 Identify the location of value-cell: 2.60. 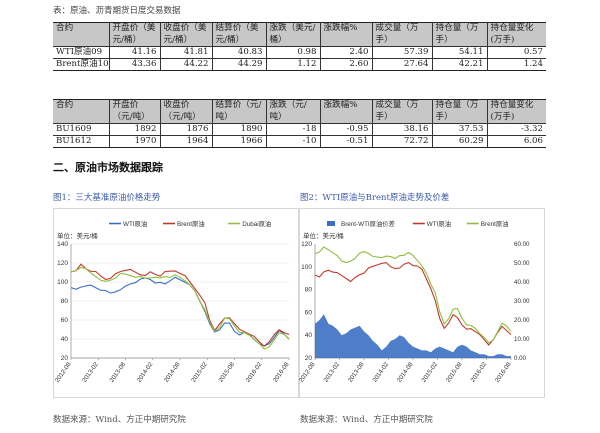
(345, 64).